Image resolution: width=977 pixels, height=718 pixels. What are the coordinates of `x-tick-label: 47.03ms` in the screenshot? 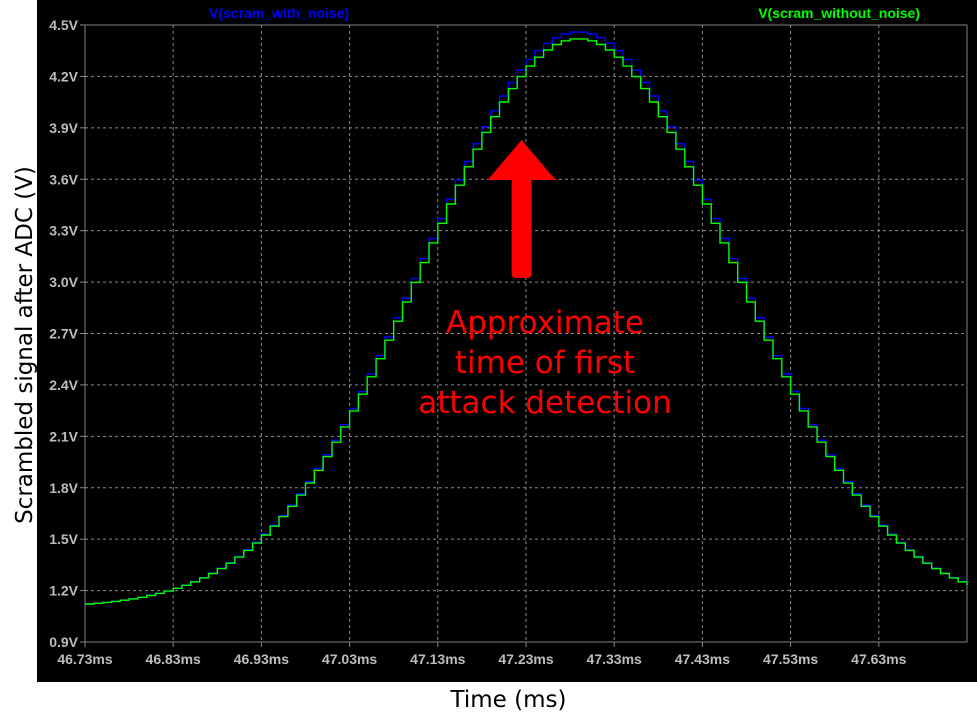 It's located at (349, 659).